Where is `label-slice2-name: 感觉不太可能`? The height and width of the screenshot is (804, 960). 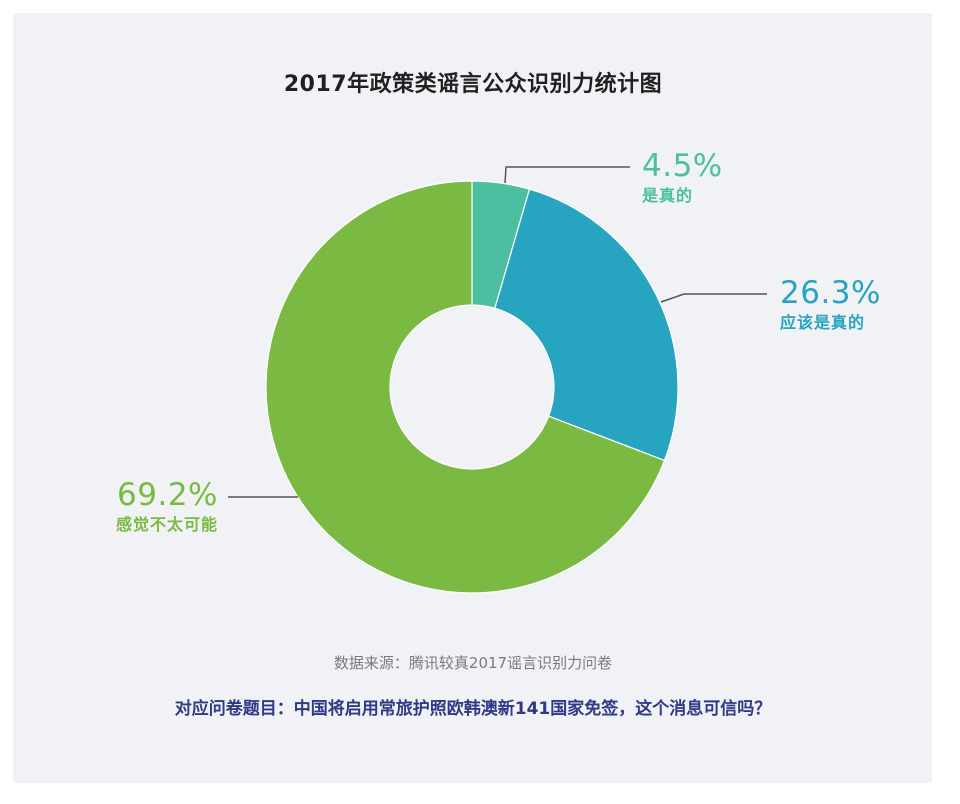 label-slice2-name: 感觉不太可能 is located at coordinates (166, 524).